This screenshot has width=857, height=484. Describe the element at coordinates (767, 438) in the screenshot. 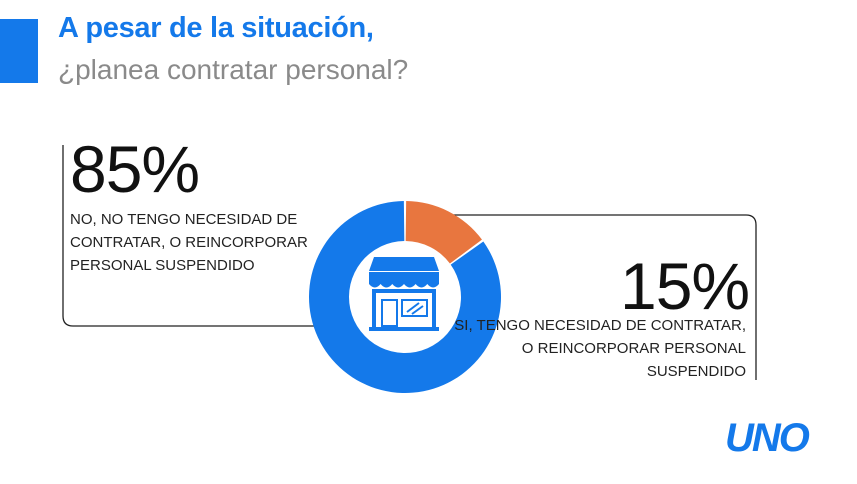

I see `uno-logo: UNO` at that location.